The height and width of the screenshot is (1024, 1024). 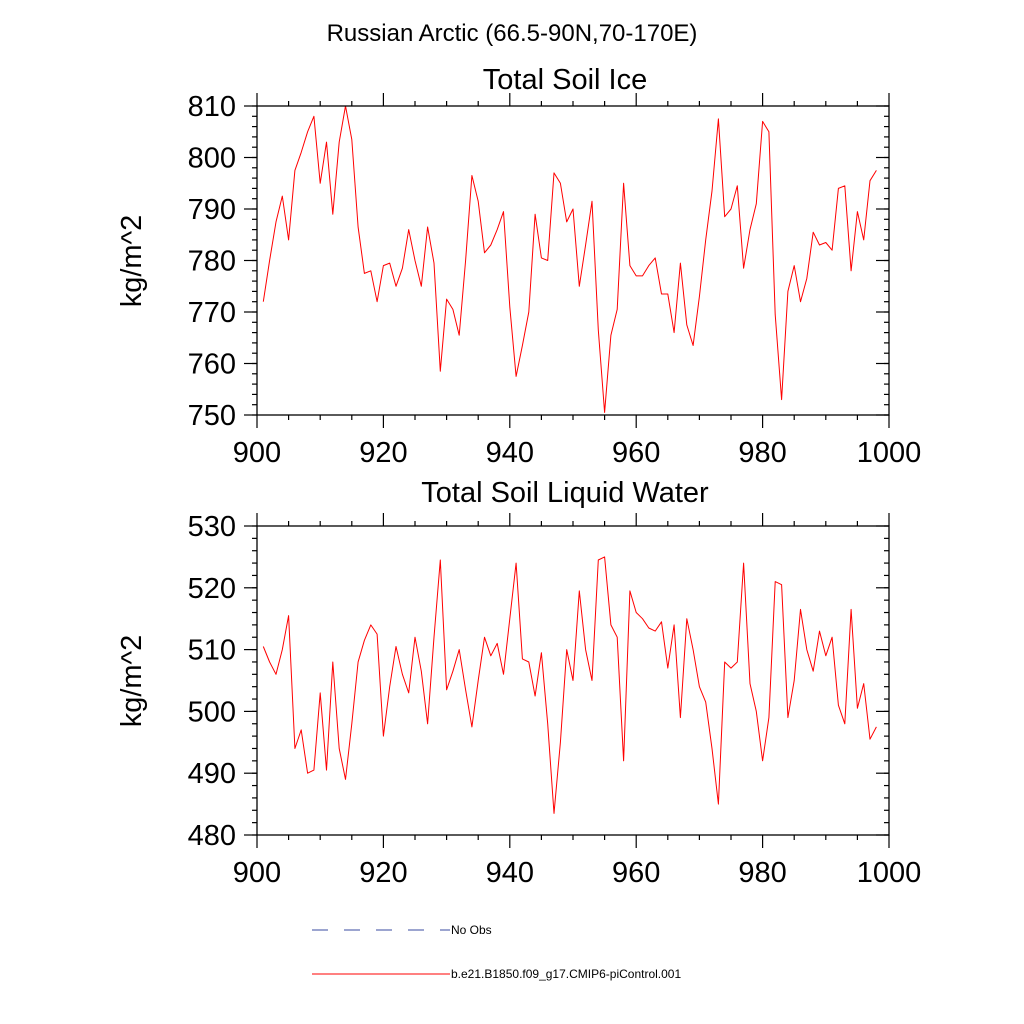 I want to click on legend-label-model: b.e21.B1850.f09_g17.CMIP6-piControl.001, so click(x=566, y=974).